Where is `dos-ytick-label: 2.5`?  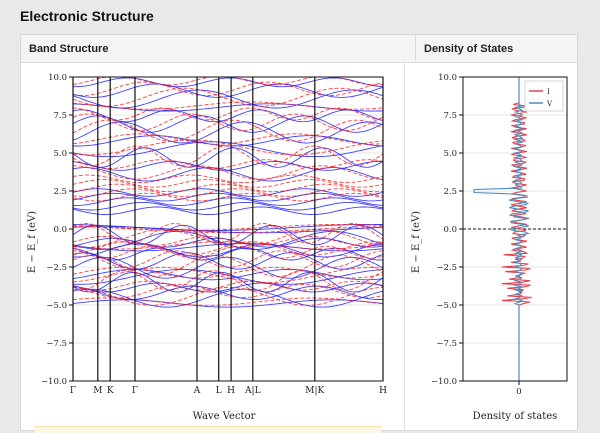
dos-ytick-label: 2.5 is located at coordinates (450, 192).